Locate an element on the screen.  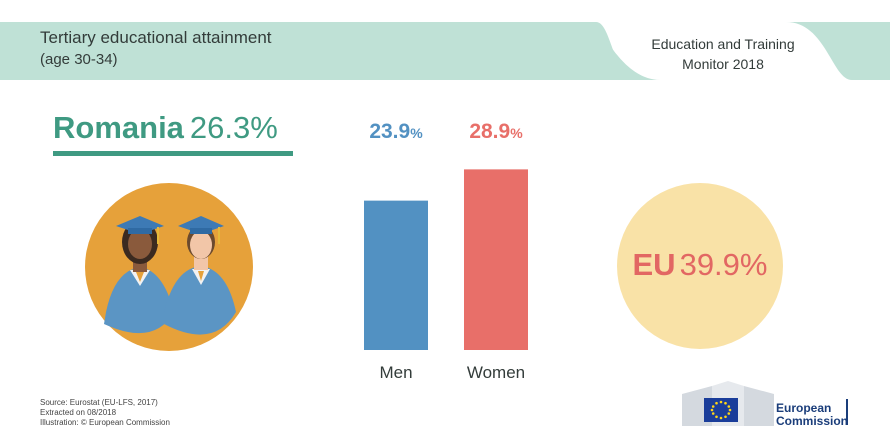
country-headline: Romania 26.3% is located at coordinates (165, 128).